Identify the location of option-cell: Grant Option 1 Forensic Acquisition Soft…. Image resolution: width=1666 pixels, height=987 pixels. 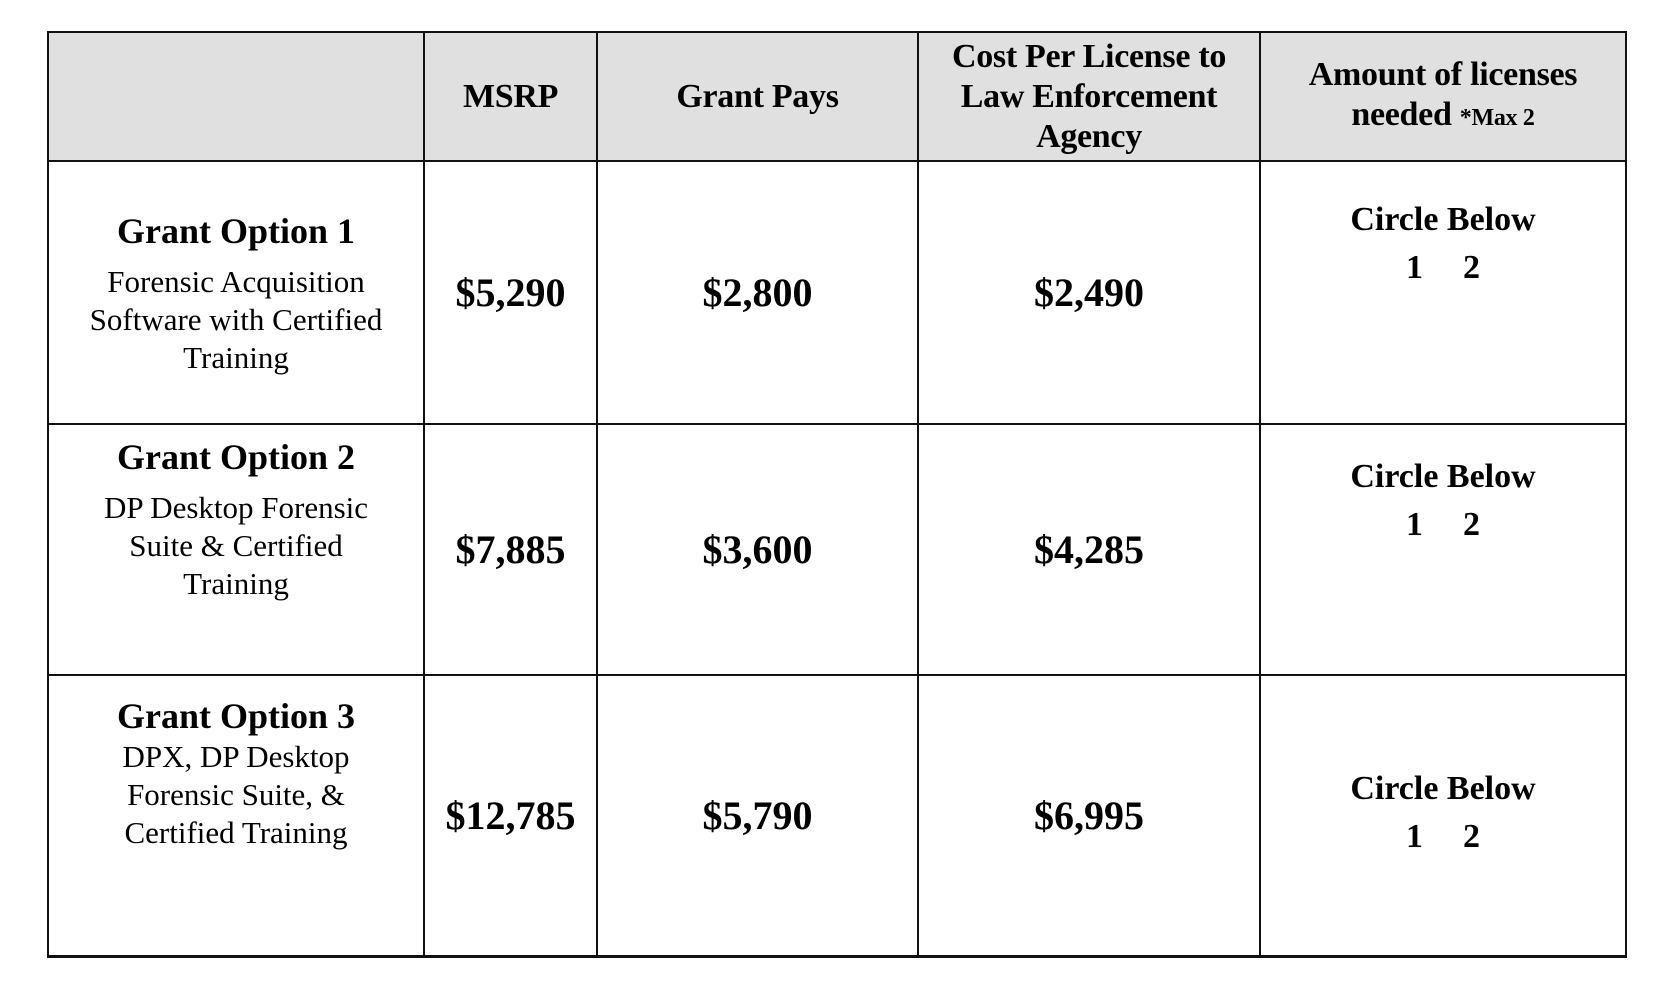
(236, 292).